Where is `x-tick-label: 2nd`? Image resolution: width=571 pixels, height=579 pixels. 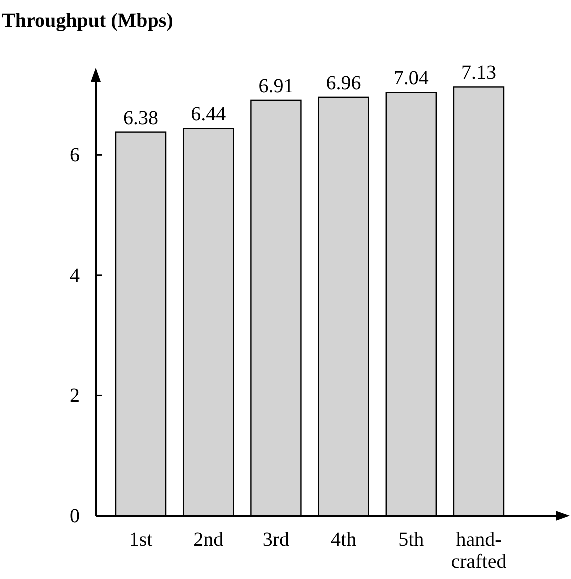 x-tick-label: 2nd is located at coordinates (209, 540).